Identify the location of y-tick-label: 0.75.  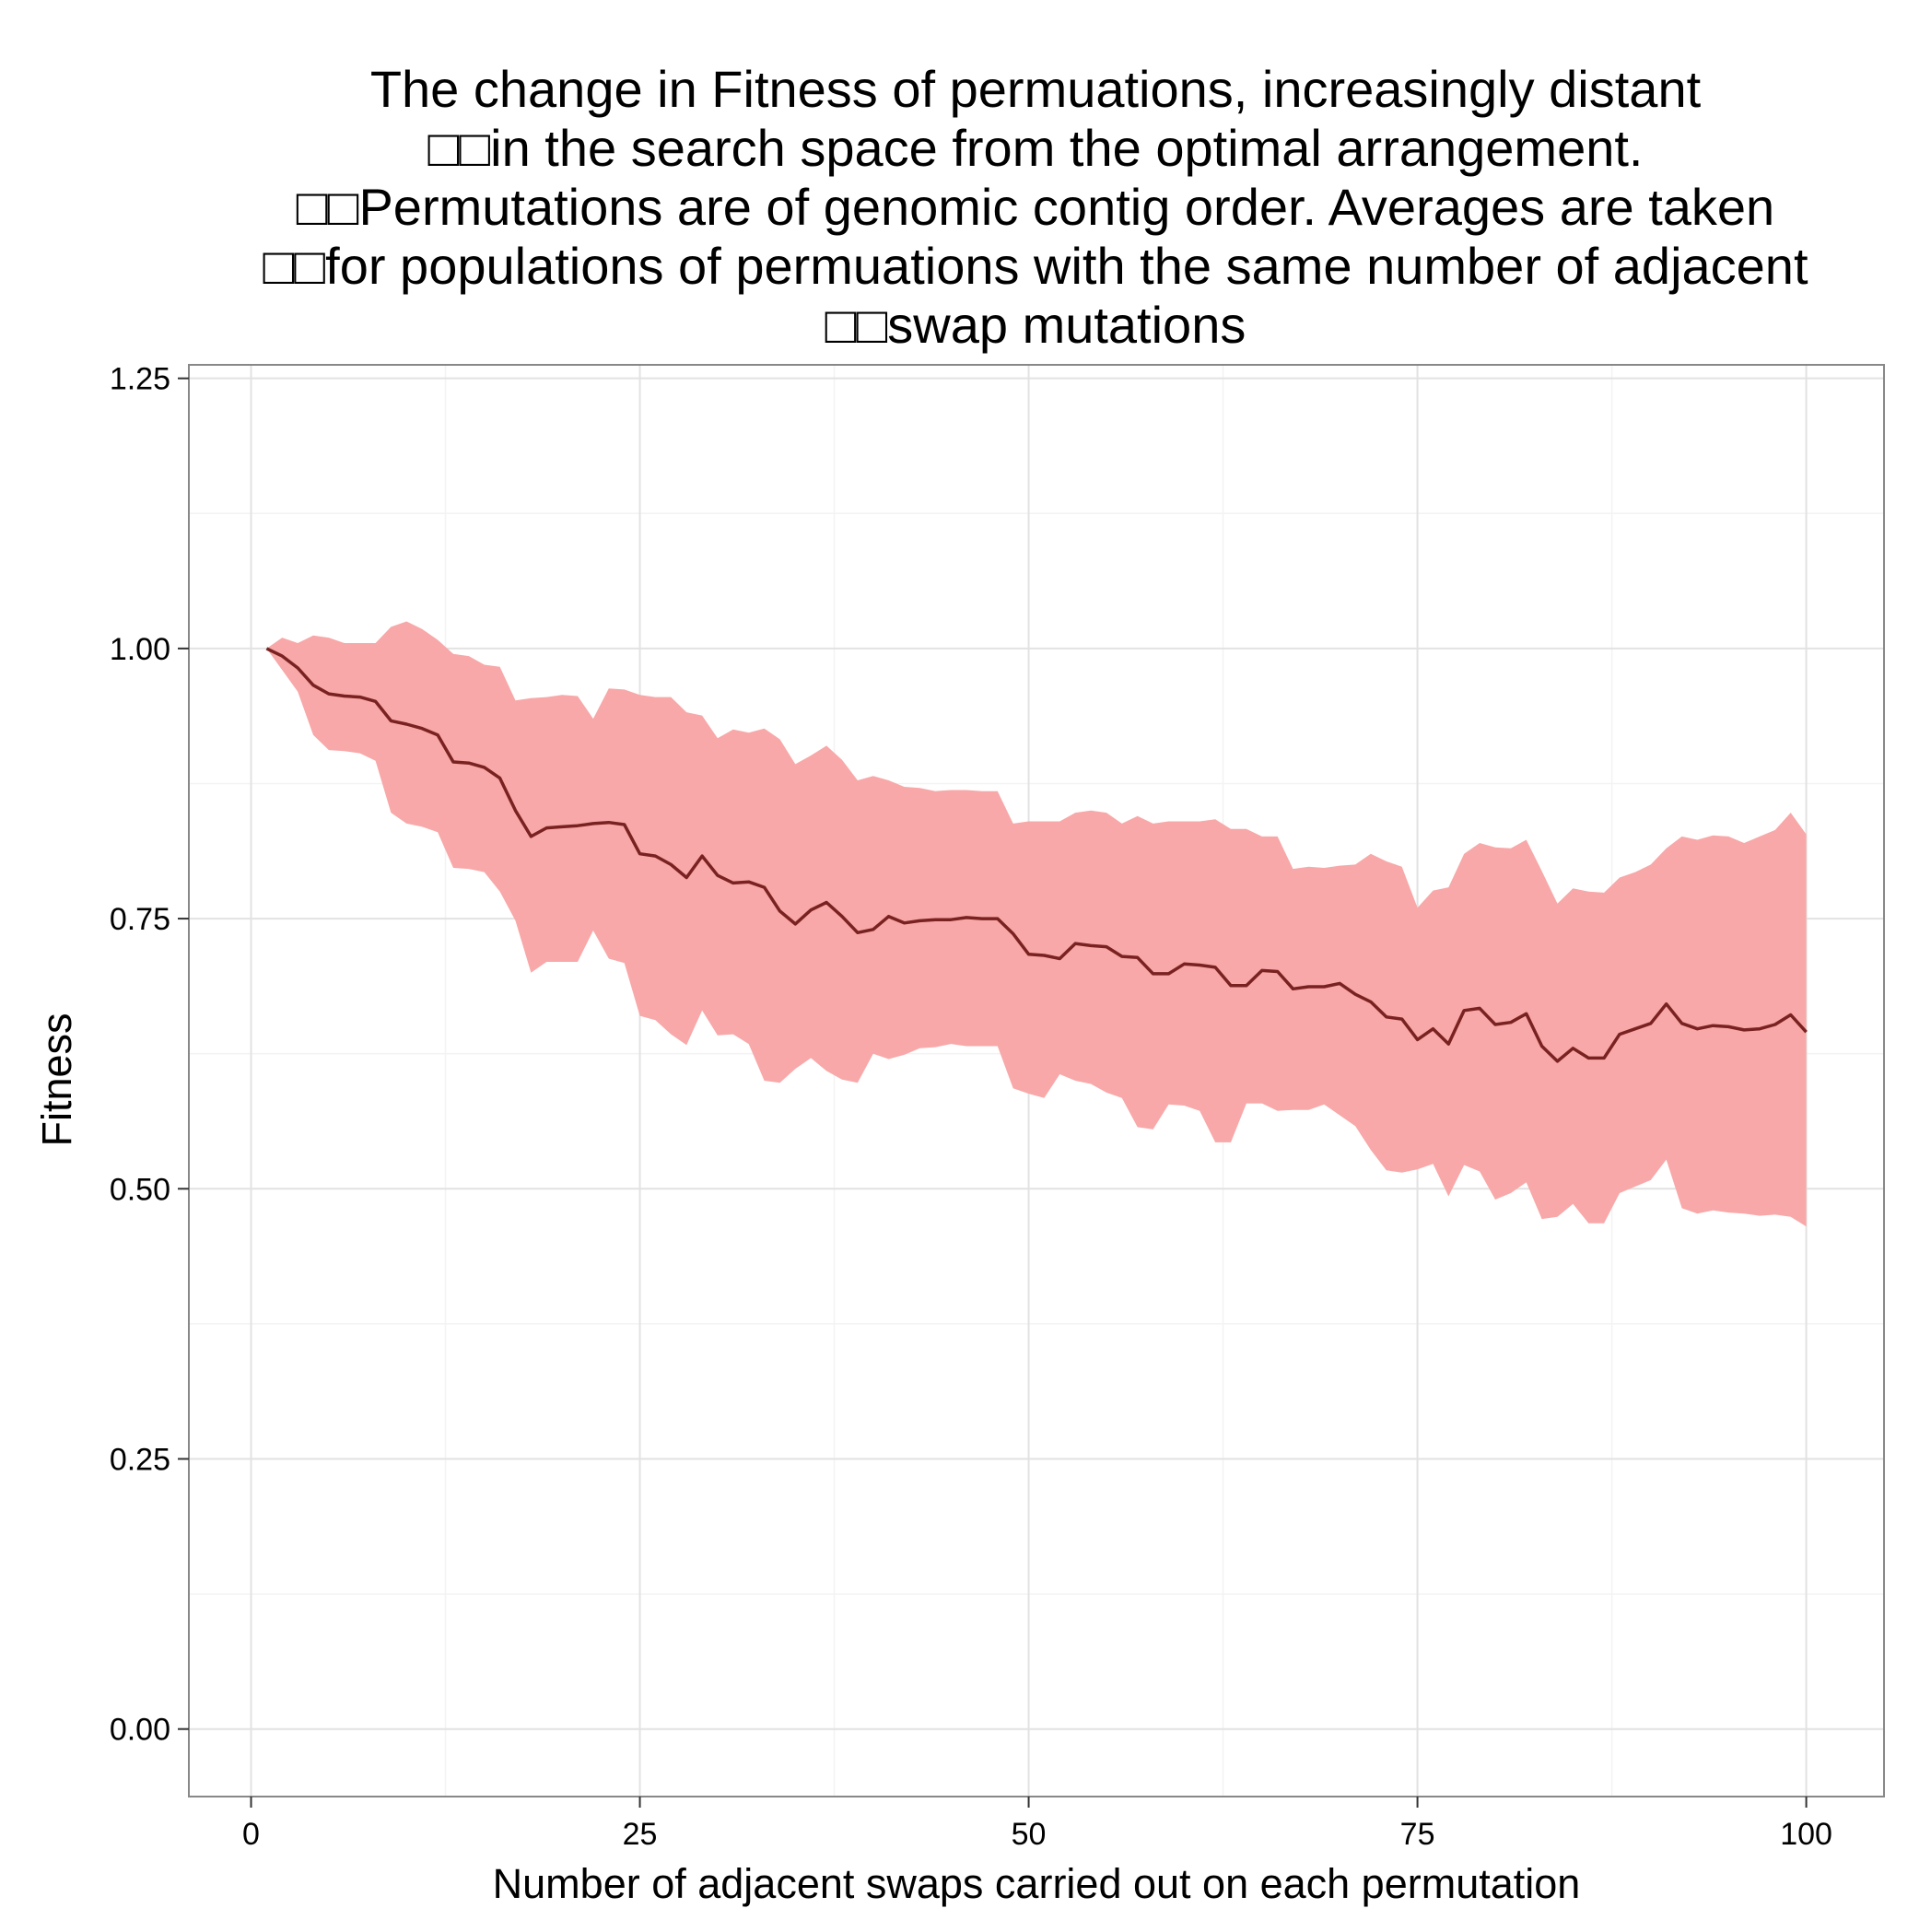
(140, 919).